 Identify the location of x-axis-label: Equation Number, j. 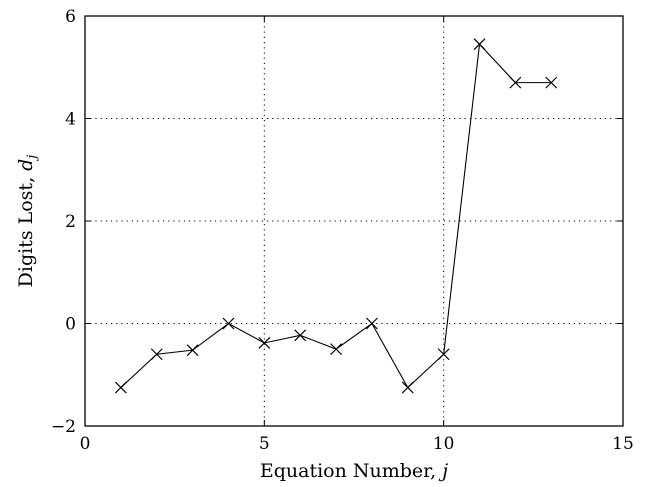
(354, 471).